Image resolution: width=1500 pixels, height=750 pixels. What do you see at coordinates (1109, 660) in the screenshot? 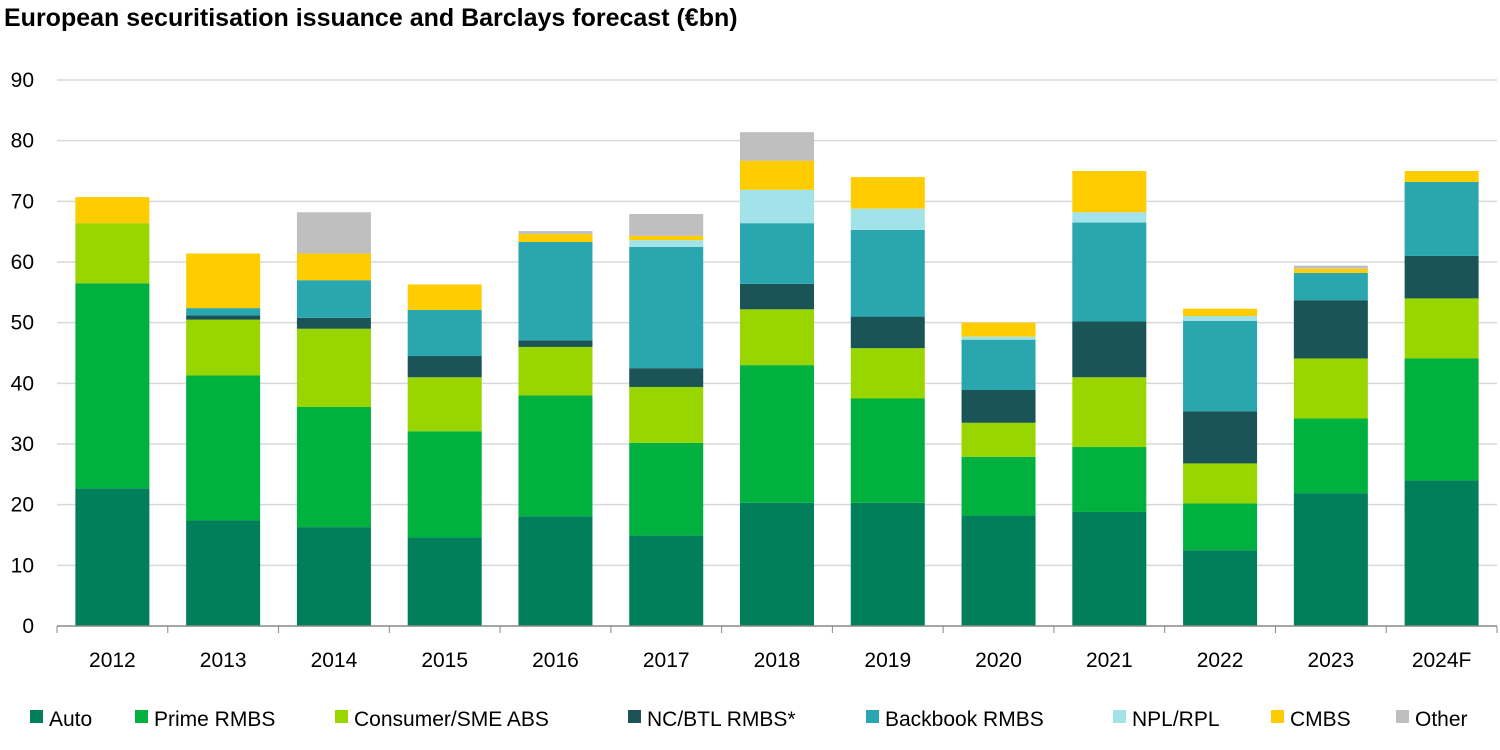
I see `x-tick-label: 2021` at bounding box center [1109, 660].